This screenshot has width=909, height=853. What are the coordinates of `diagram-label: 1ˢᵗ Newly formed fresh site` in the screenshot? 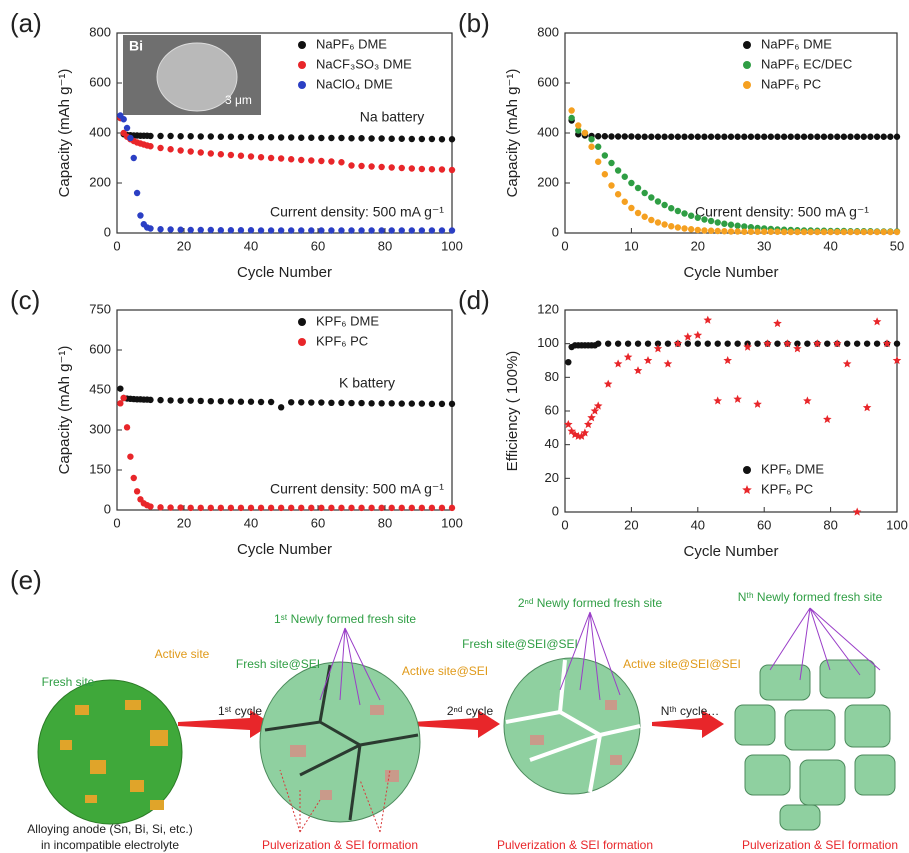 It's located at (345, 619).